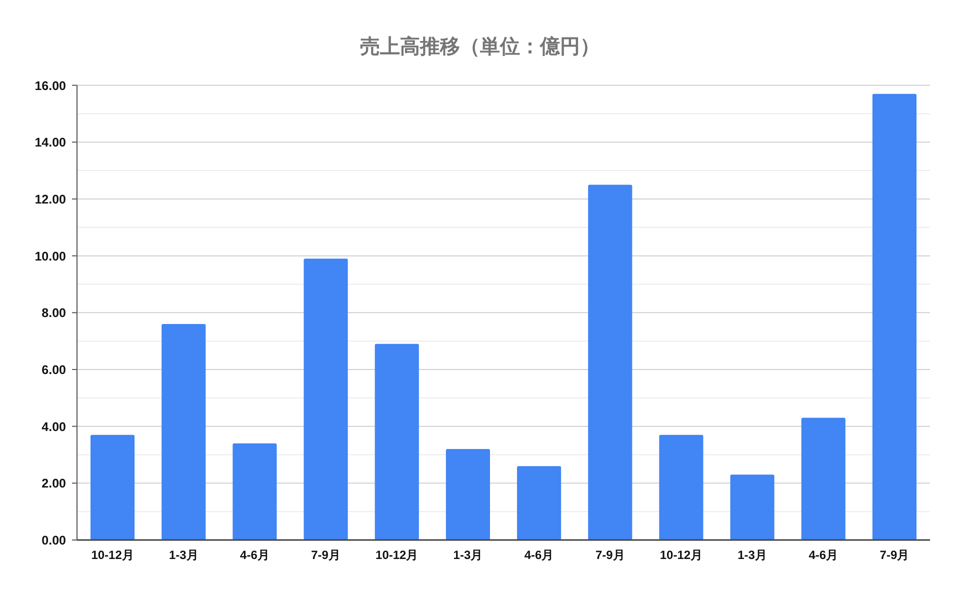  Describe the element at coordinates (54, 369) in the screenshot. I see `y-tick-label: 6.00` at that location.